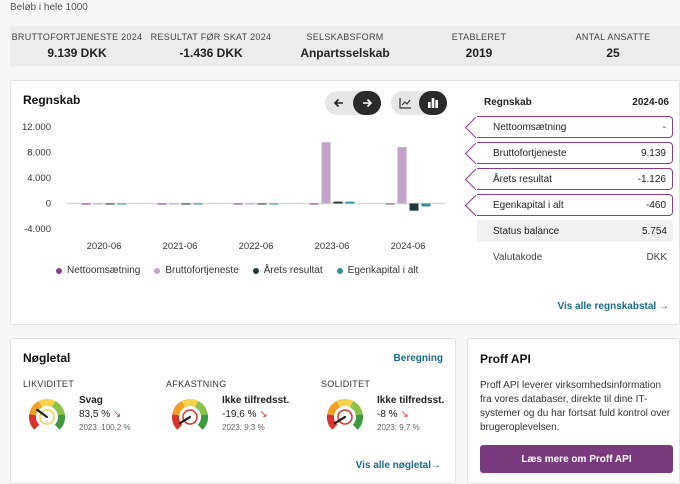 This screenshot has height=484, width=680. Describe the element at coordinates (418, 358) in the screenshot. I see `beregning-link: Beregning` at that location.